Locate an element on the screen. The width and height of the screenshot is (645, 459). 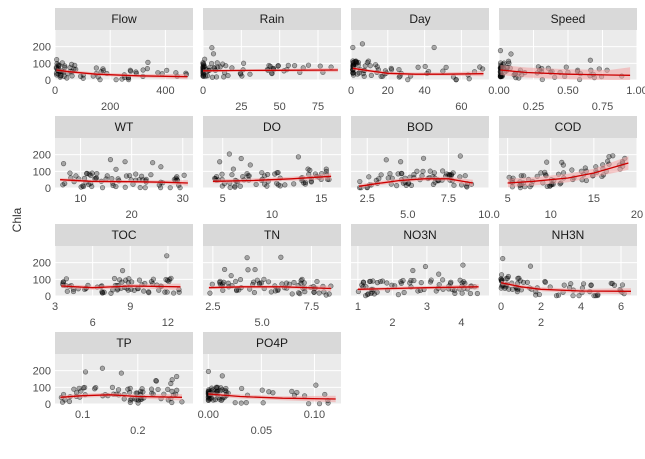
x-tick-label-speed-l0: 0.25 is located at coordinates (533, 107).